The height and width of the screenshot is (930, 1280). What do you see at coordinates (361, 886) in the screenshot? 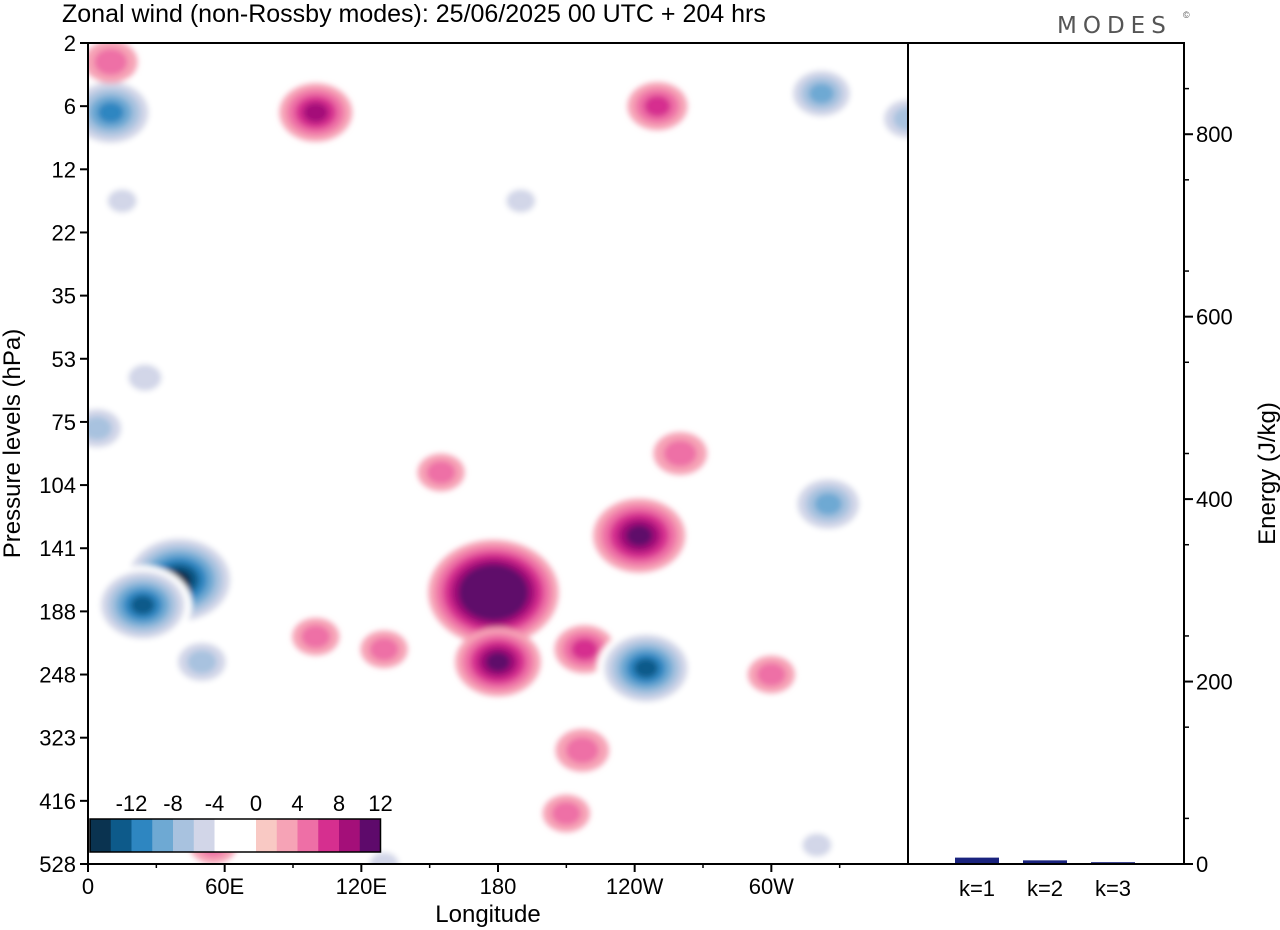
I see `x-tick-label: 120E` at bounding box center [361, 886].